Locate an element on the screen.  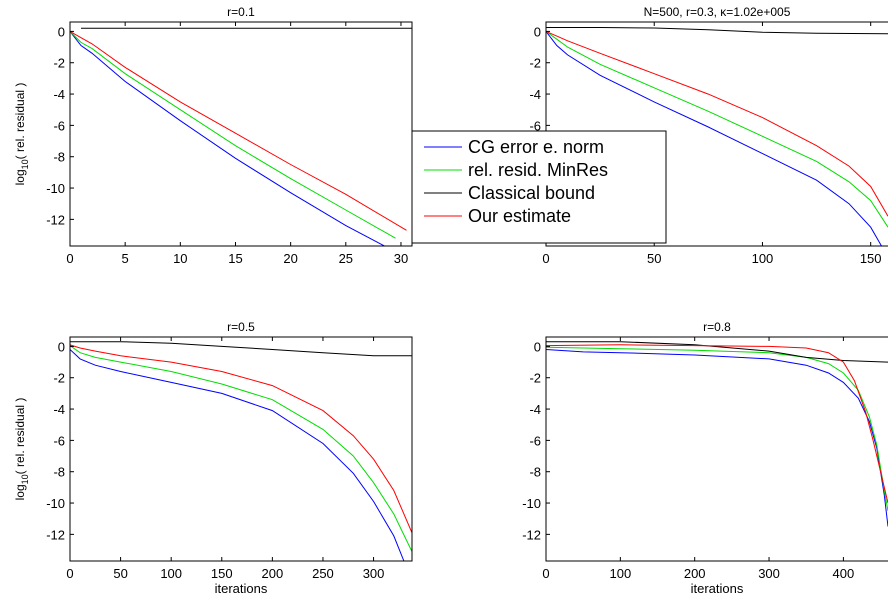
x-tick-label: 25 is located at coordinates (346, 258).